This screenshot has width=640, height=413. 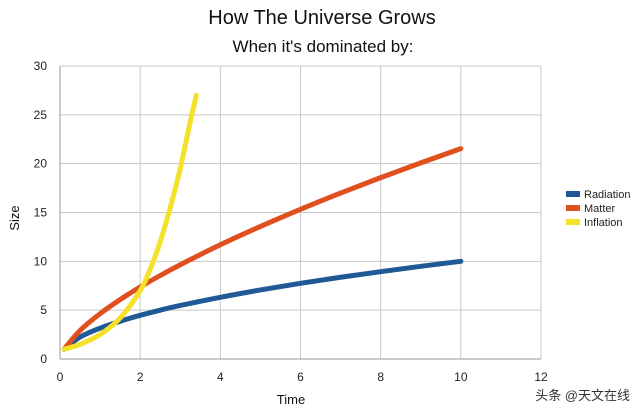 I want to click on chart-subtitle: When it's dominated by:, so click(x=323, y=46).